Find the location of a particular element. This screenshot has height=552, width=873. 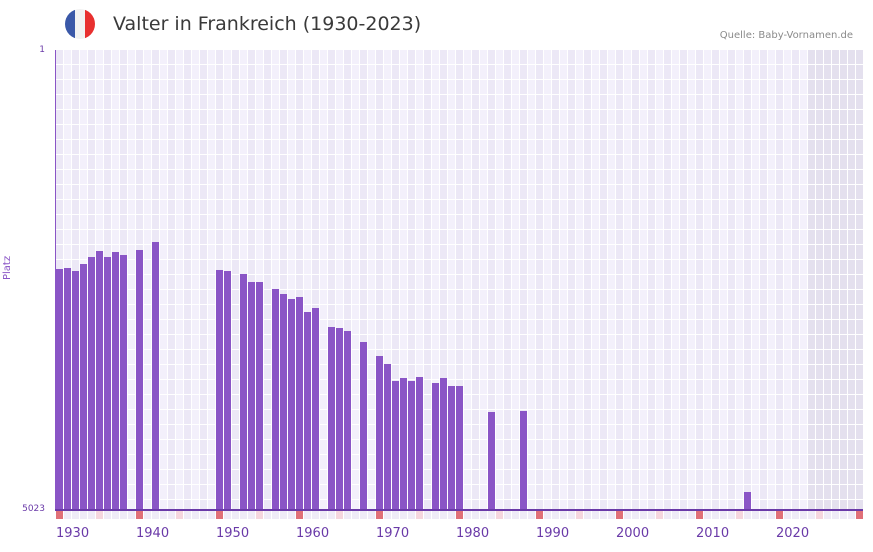

bar-1931 is located at coordinates (67, 389).